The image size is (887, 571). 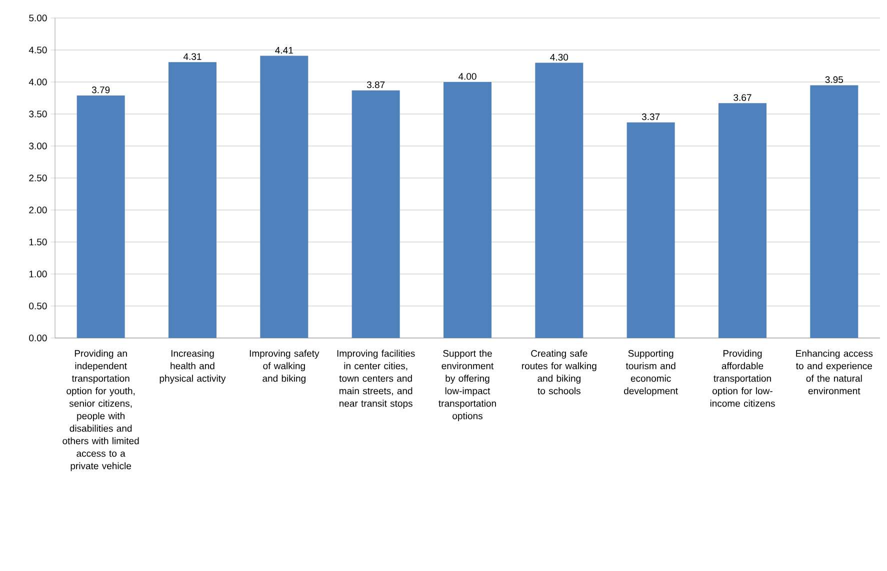 I want to click on data-label: 4.00, so click(x=467, y=76).